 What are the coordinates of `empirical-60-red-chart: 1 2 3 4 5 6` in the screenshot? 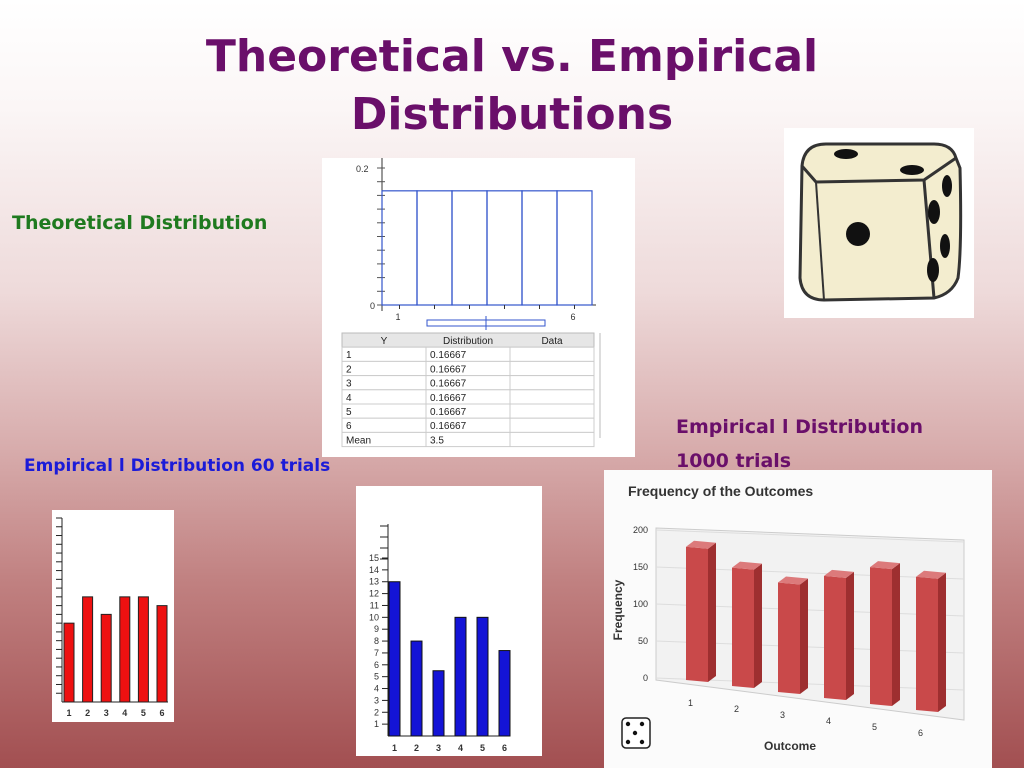 It's located at (112, 617).